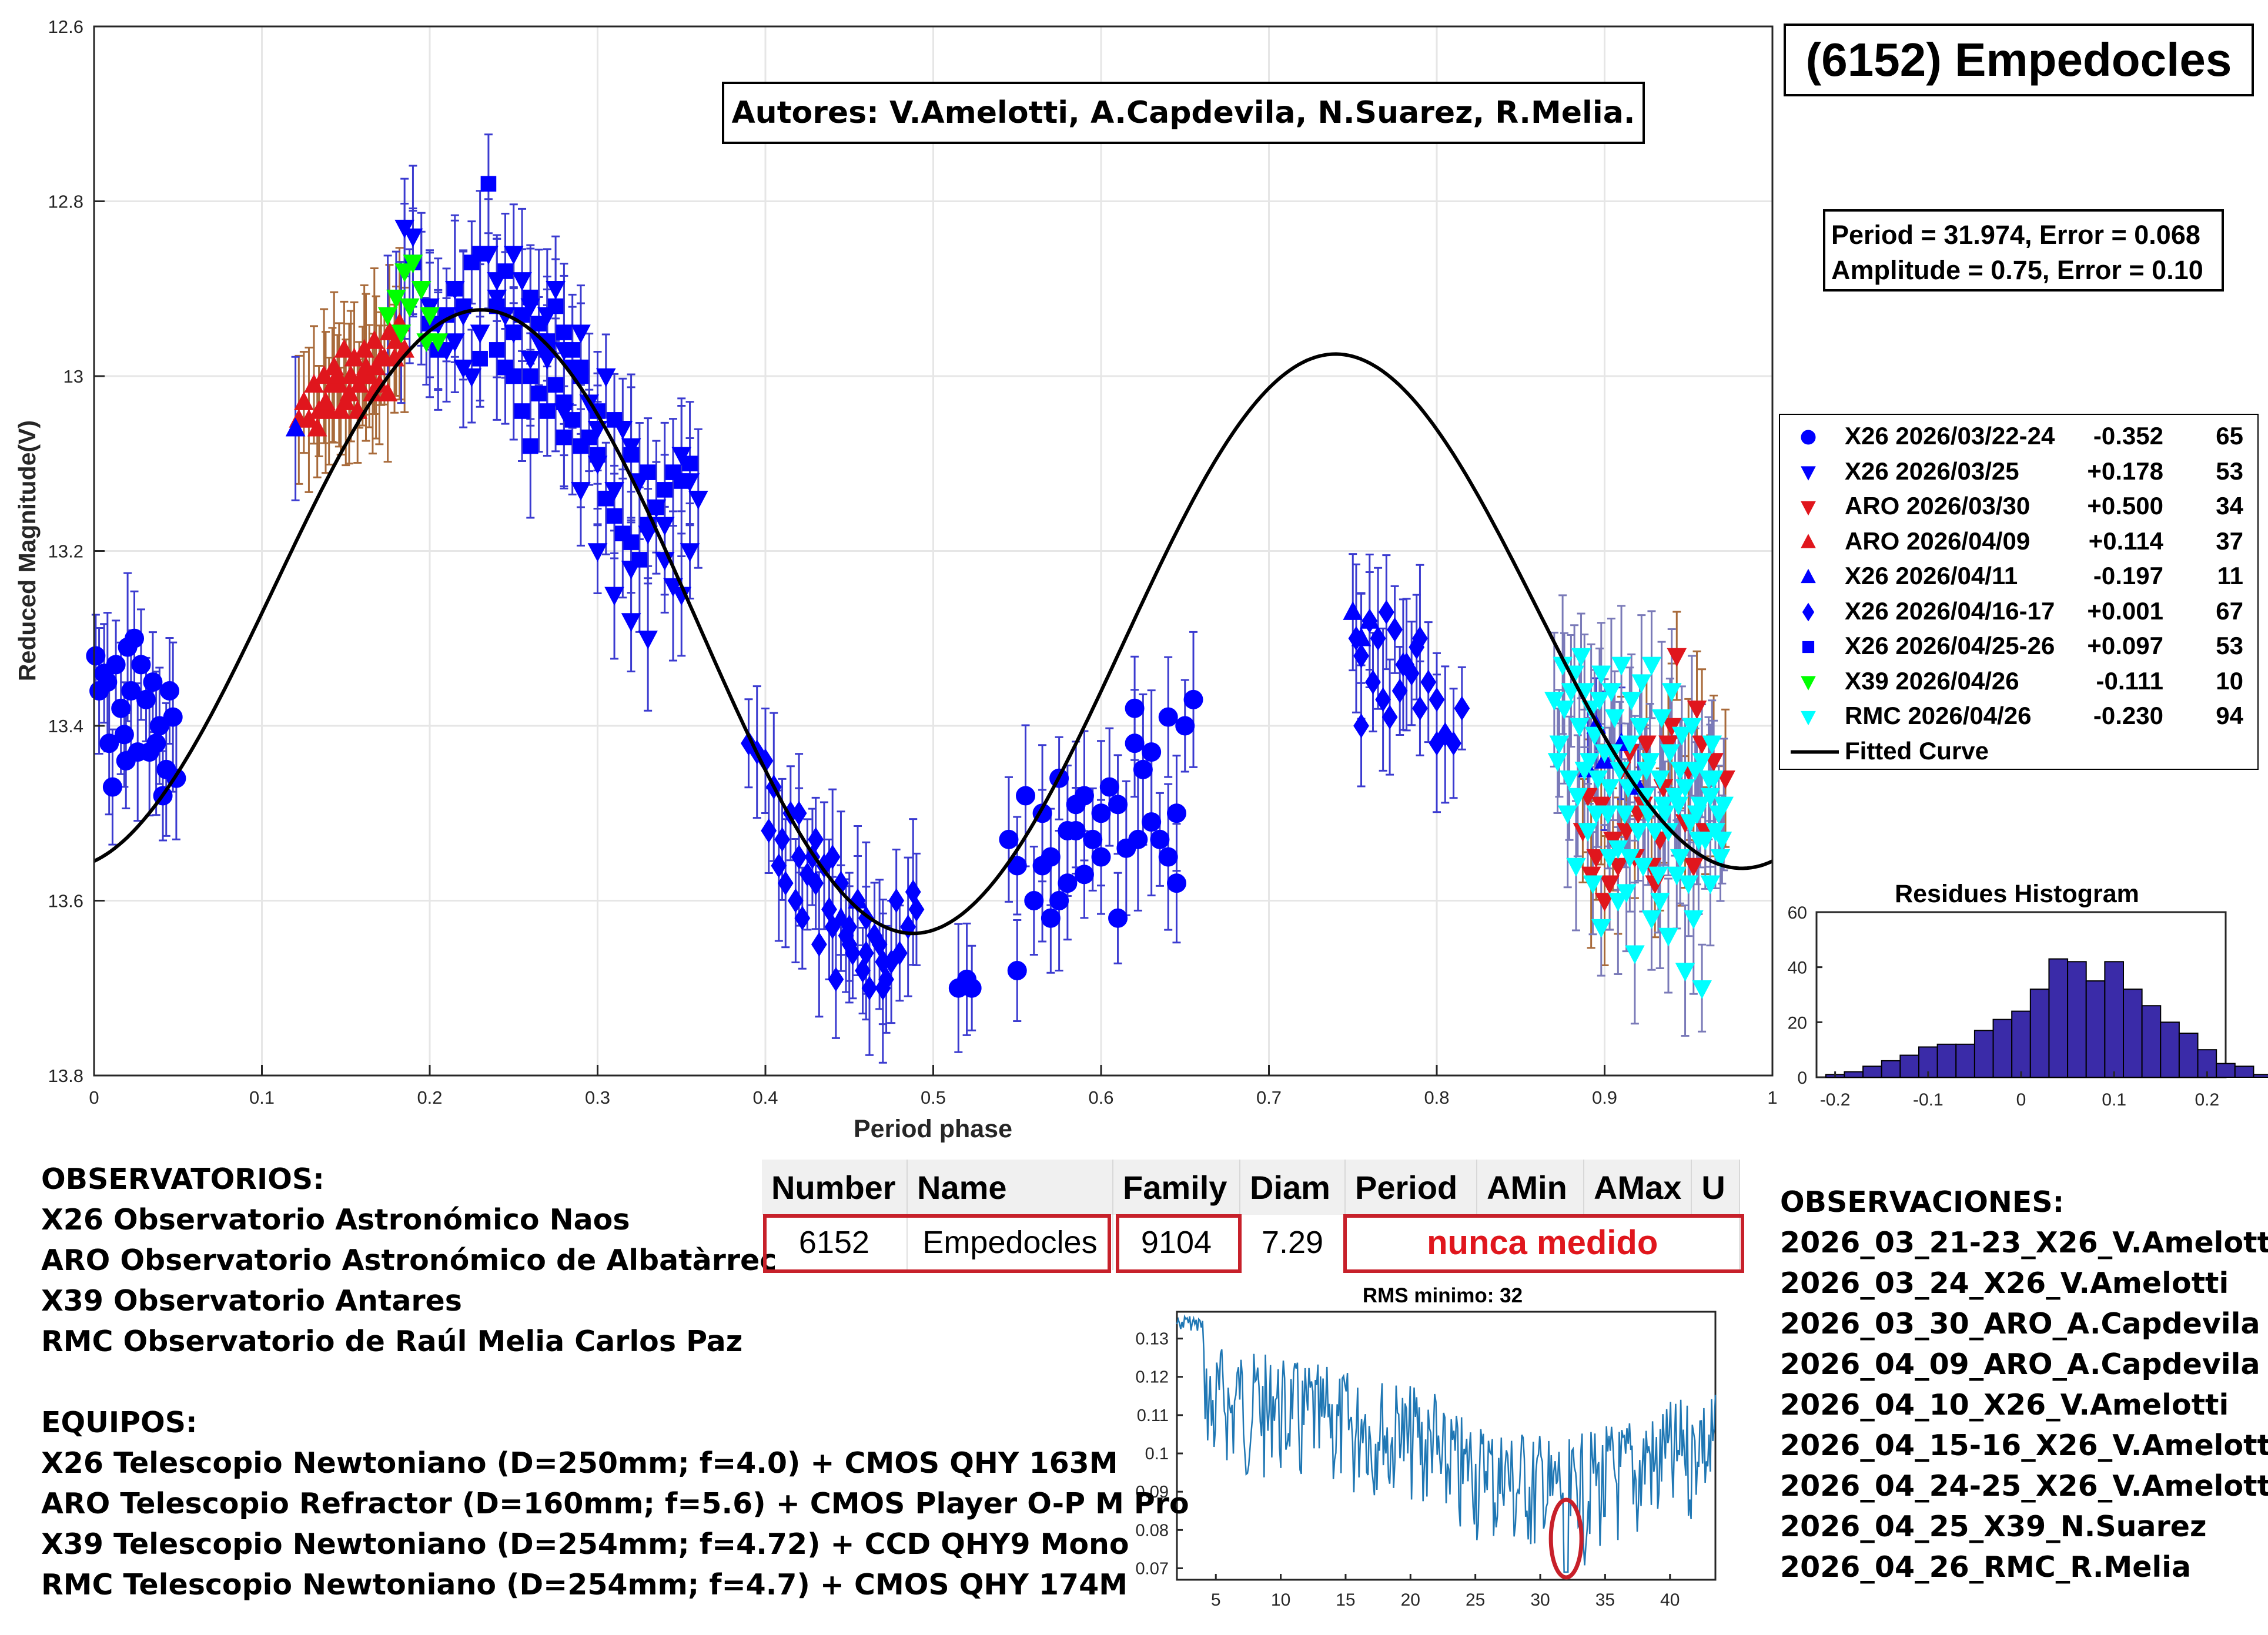  What do you see at coordinates (1566, 1538) in the screenshot?
I see `rms-minimum-highlight` at bounding box center [1566, 1538].